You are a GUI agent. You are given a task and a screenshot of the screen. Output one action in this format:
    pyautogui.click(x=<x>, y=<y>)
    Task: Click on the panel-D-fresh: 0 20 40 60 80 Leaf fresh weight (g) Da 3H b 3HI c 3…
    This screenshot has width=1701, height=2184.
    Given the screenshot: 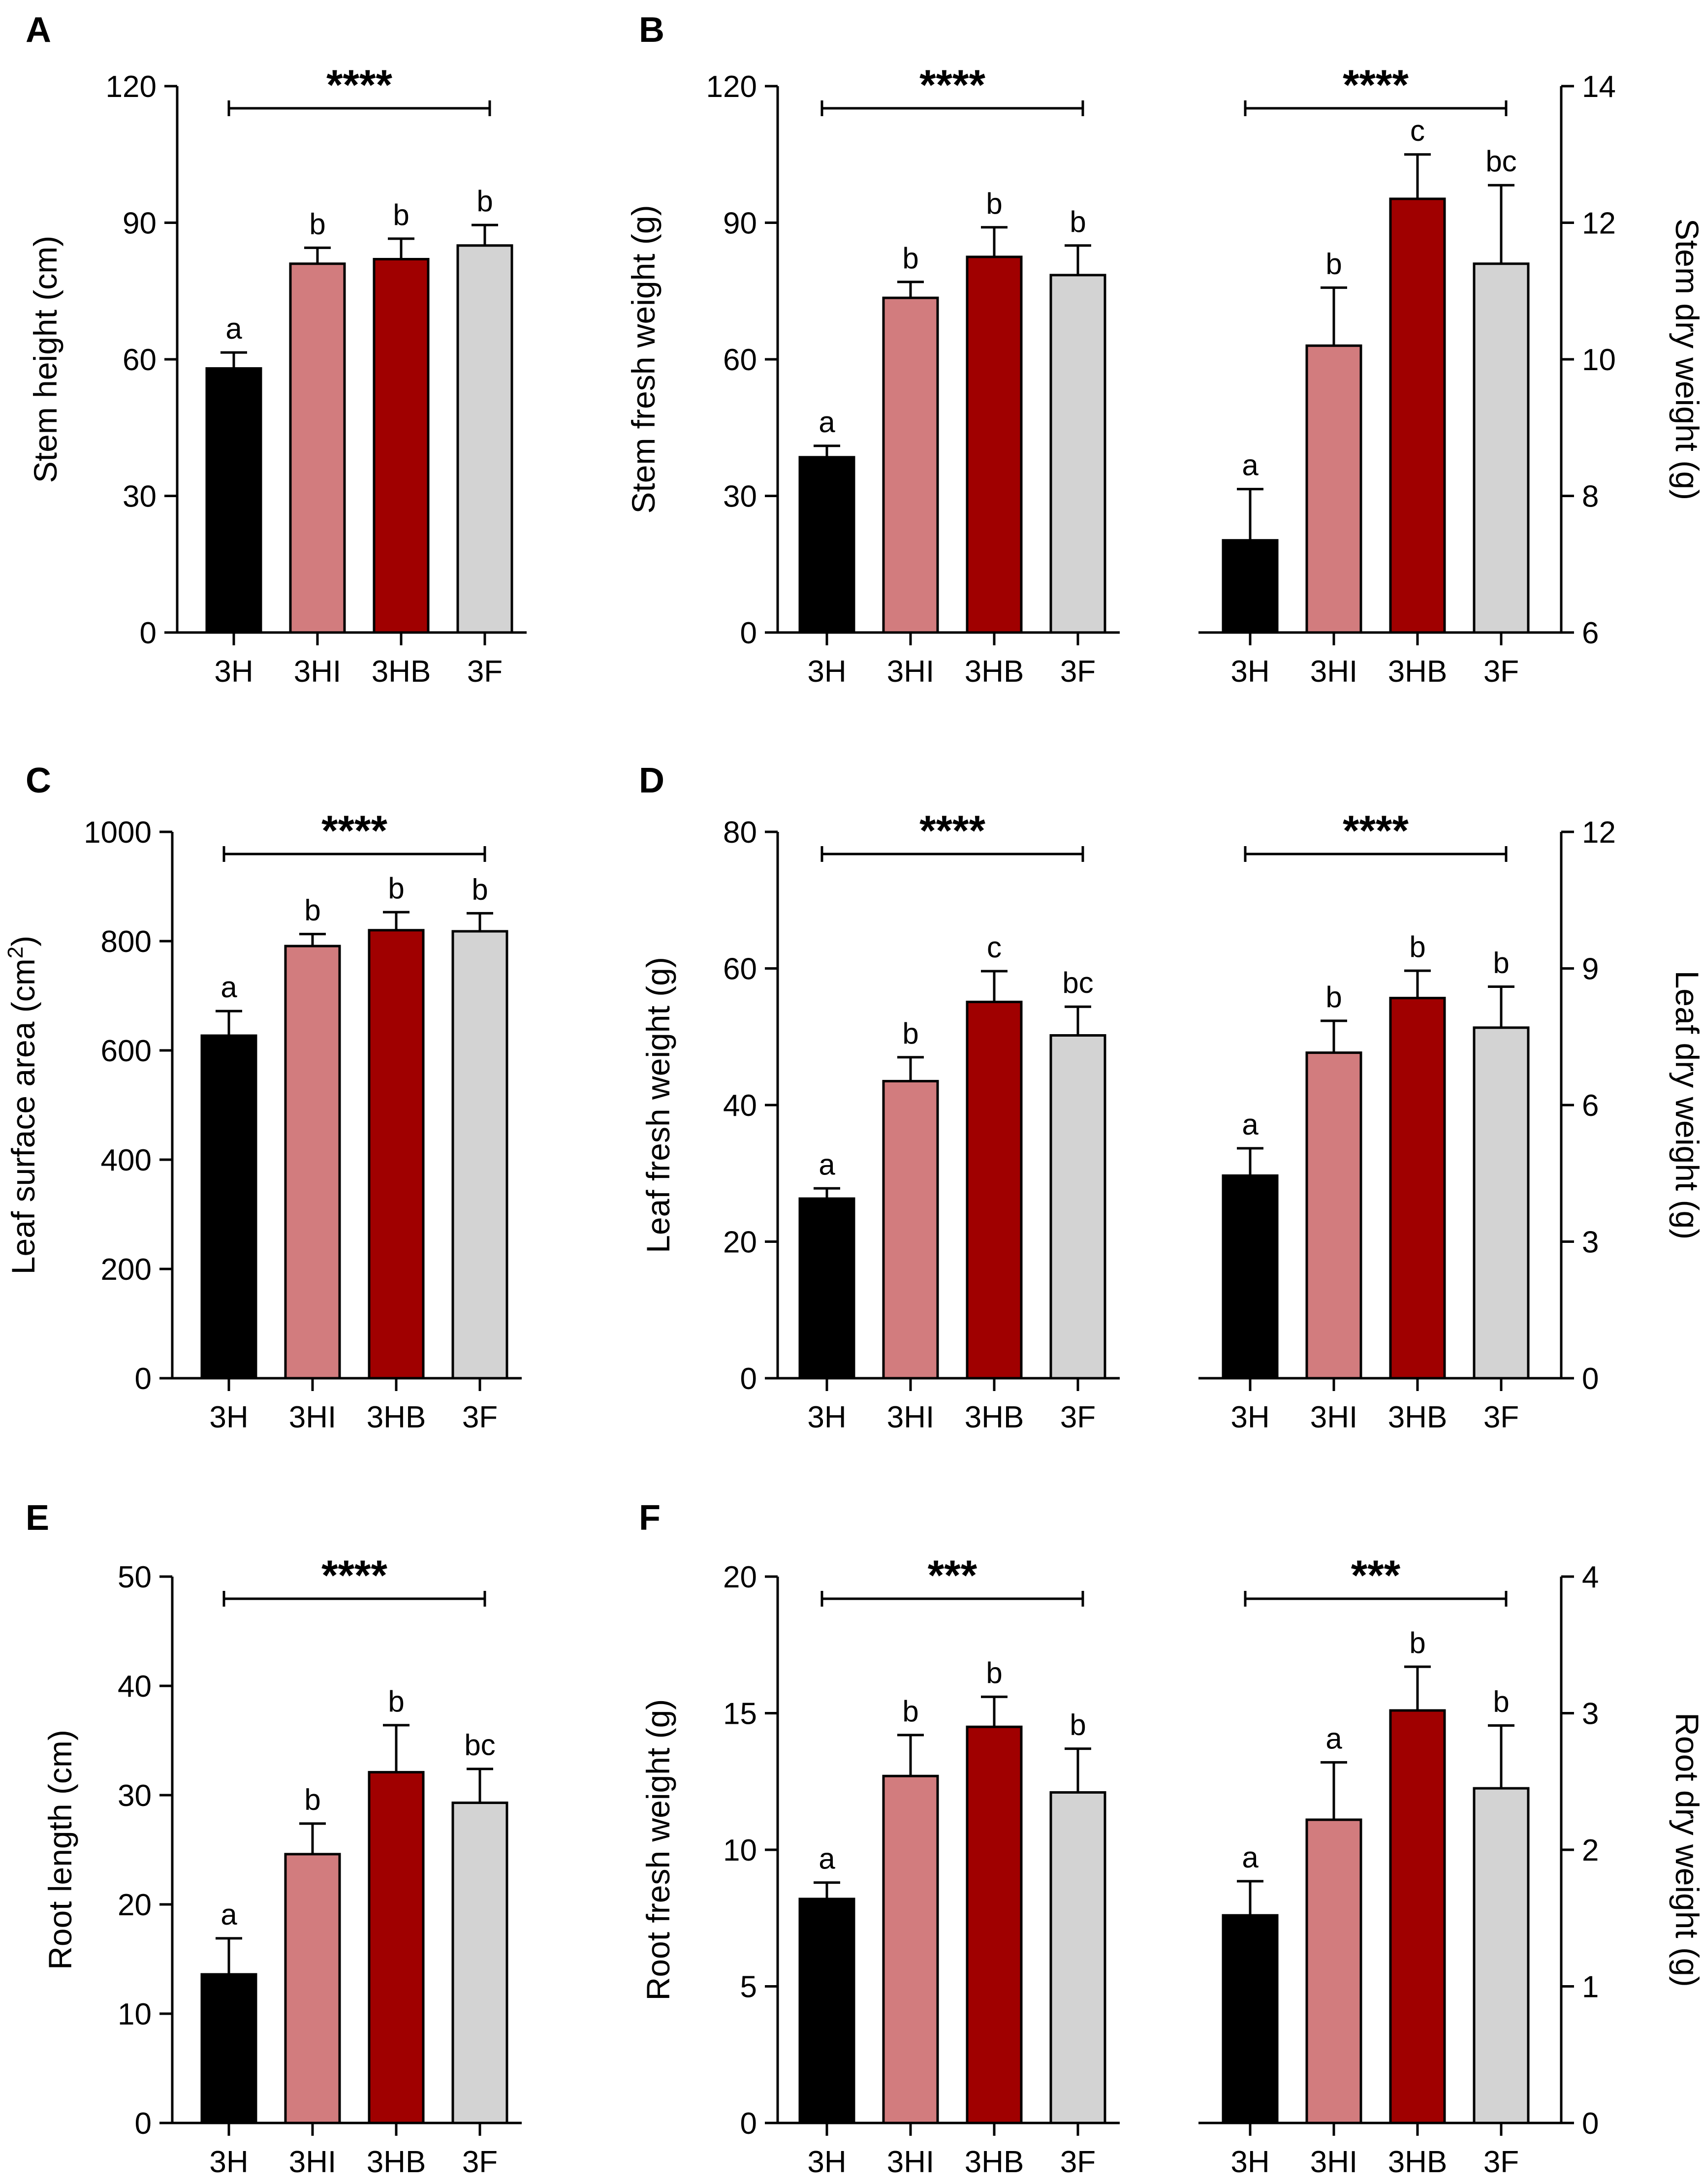 What is the action you would take?
    pyautogui.click(x=879, y=1097)
    